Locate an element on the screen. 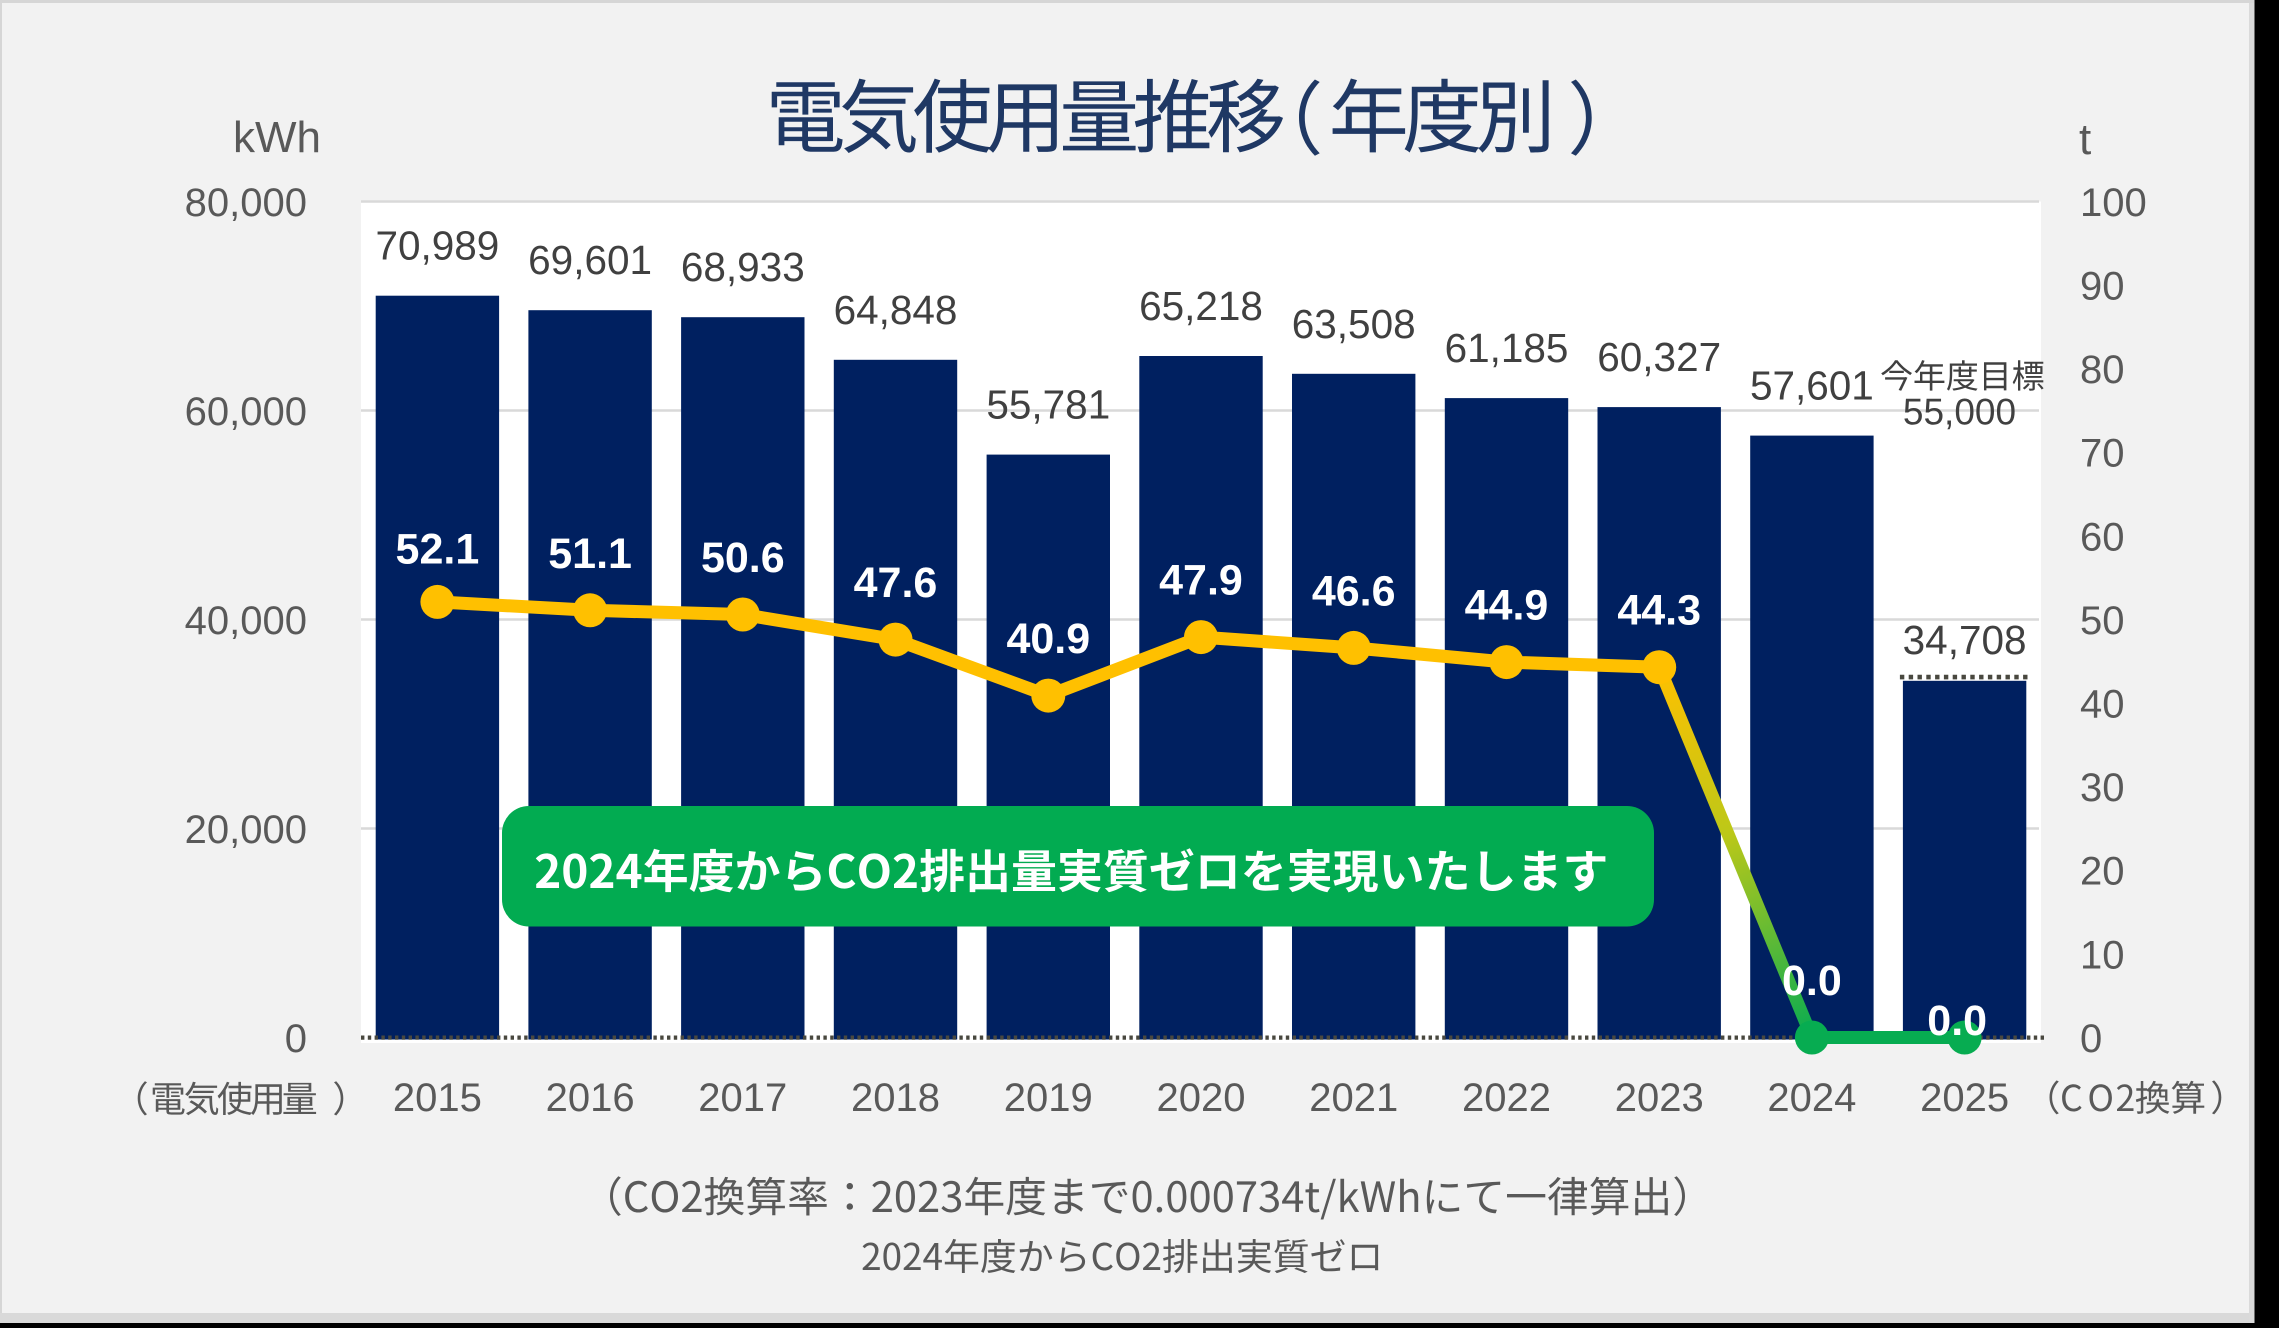 Image resolution: width=2279 pixels, height=1328 pixels. svg-text: 2022 is located at coordinates (1506, 1098).